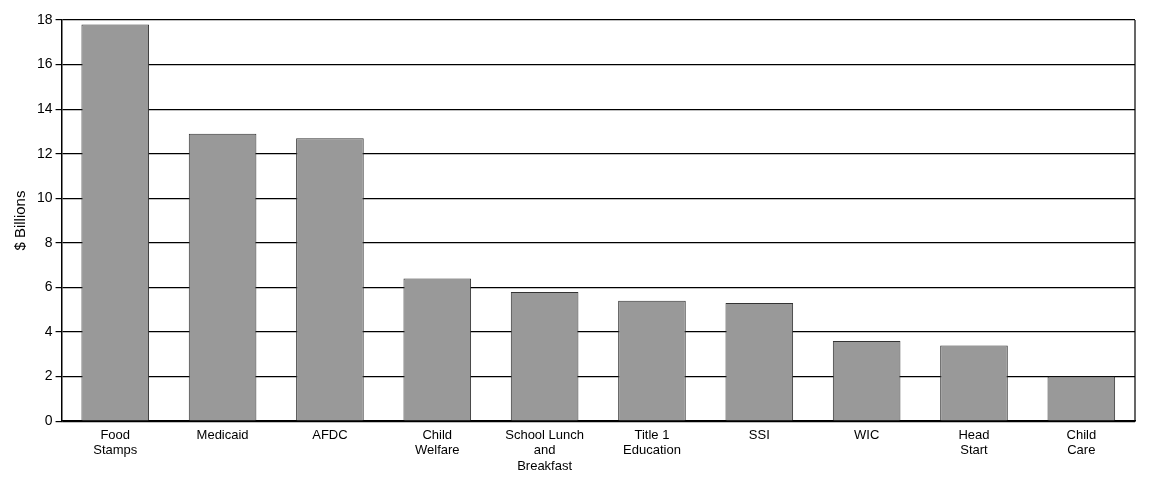  What do you see at coordinates (44, 197) in the screenshot?
I see `y-tick-label: 10` at bounding box center [44, 197].